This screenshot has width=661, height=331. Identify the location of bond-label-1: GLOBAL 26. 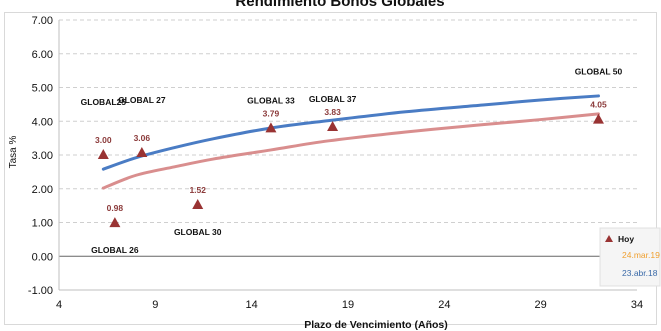
(115, 250).